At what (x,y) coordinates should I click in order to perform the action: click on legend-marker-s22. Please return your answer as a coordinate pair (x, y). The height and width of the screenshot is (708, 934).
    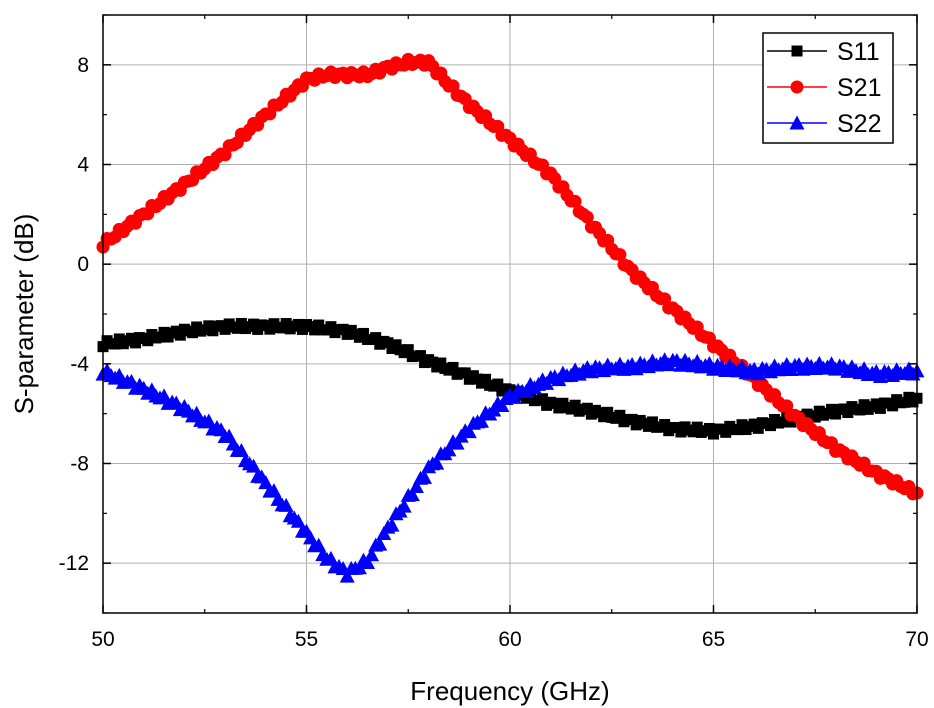
    Looking at the image, I should click on (797, 122).